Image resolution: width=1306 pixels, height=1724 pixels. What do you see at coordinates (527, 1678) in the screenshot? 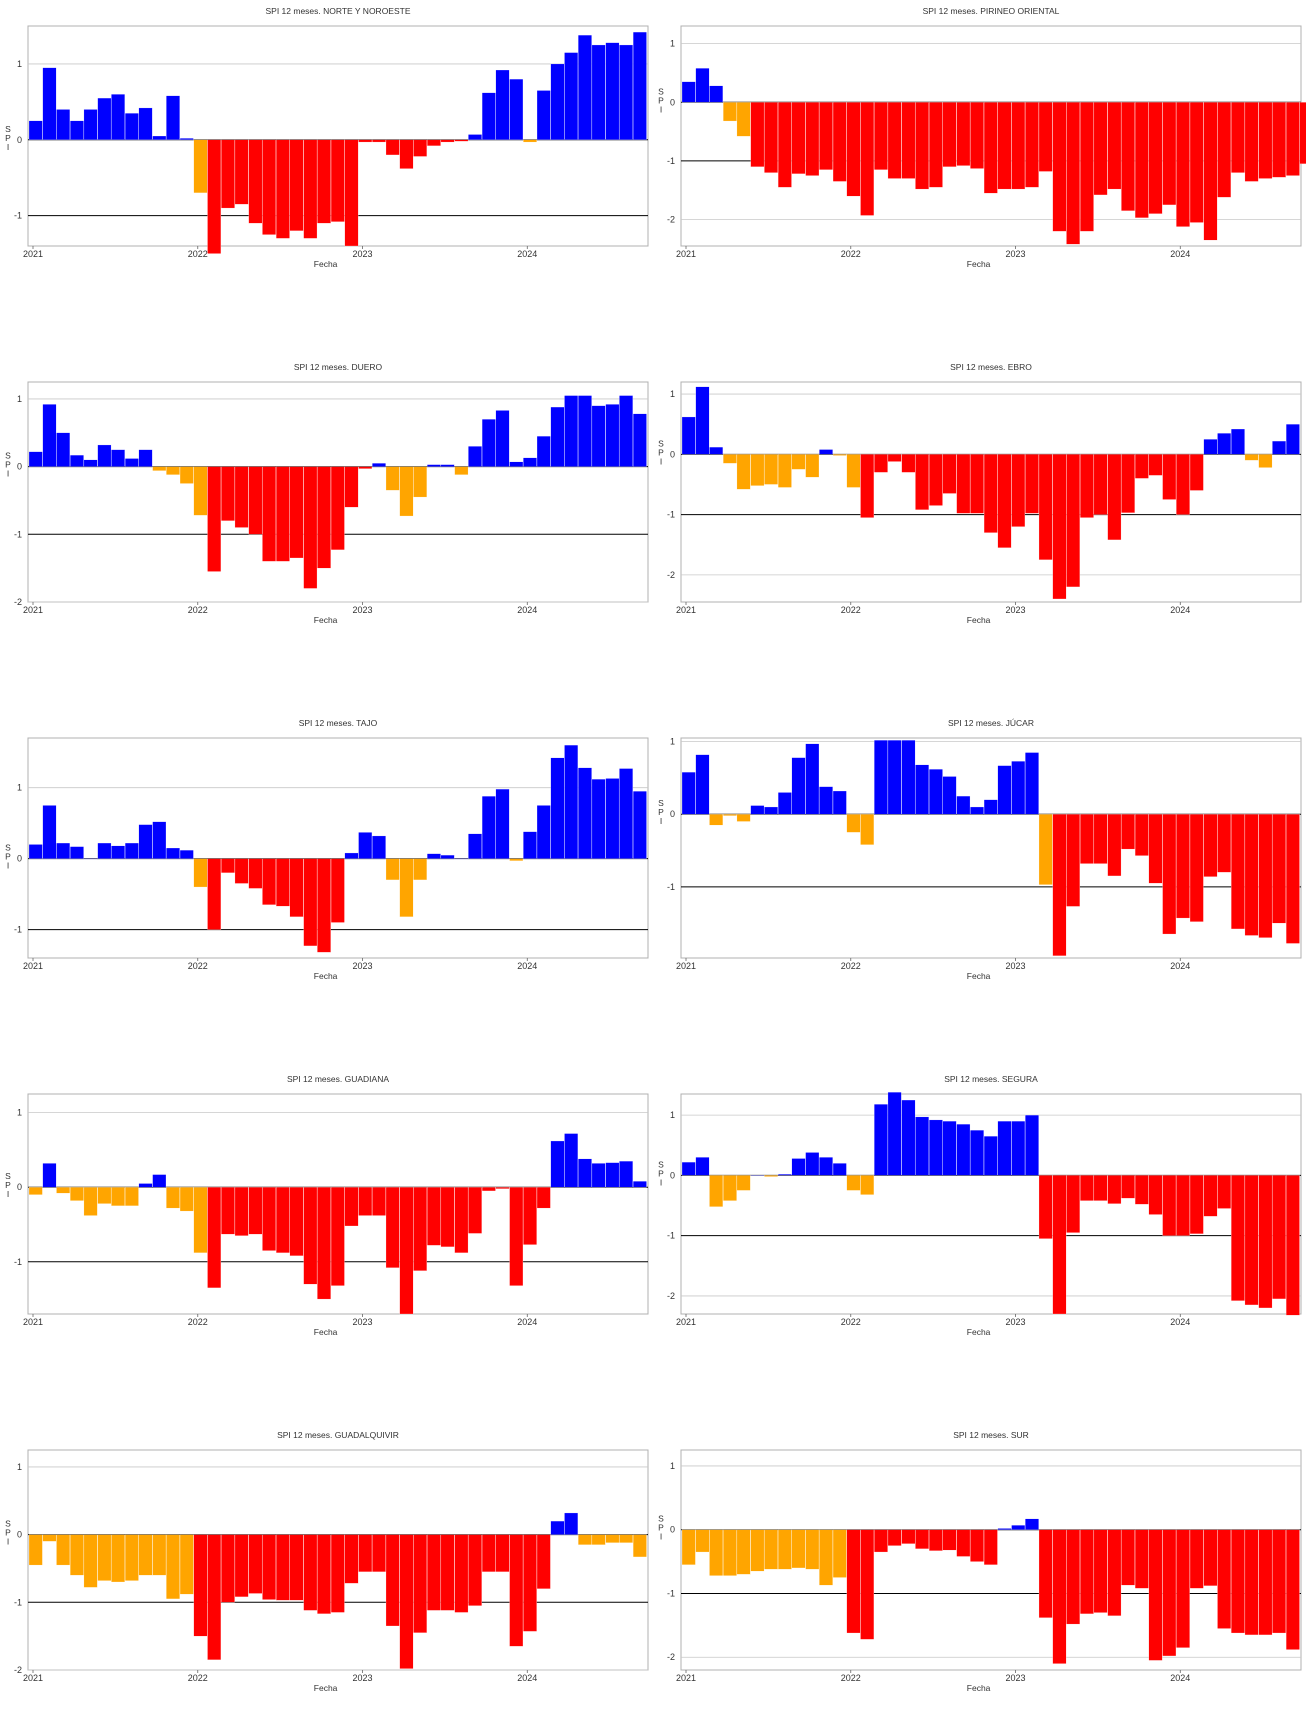
I see `x-tick-label: 2024` at bounding box center [527, 1678].